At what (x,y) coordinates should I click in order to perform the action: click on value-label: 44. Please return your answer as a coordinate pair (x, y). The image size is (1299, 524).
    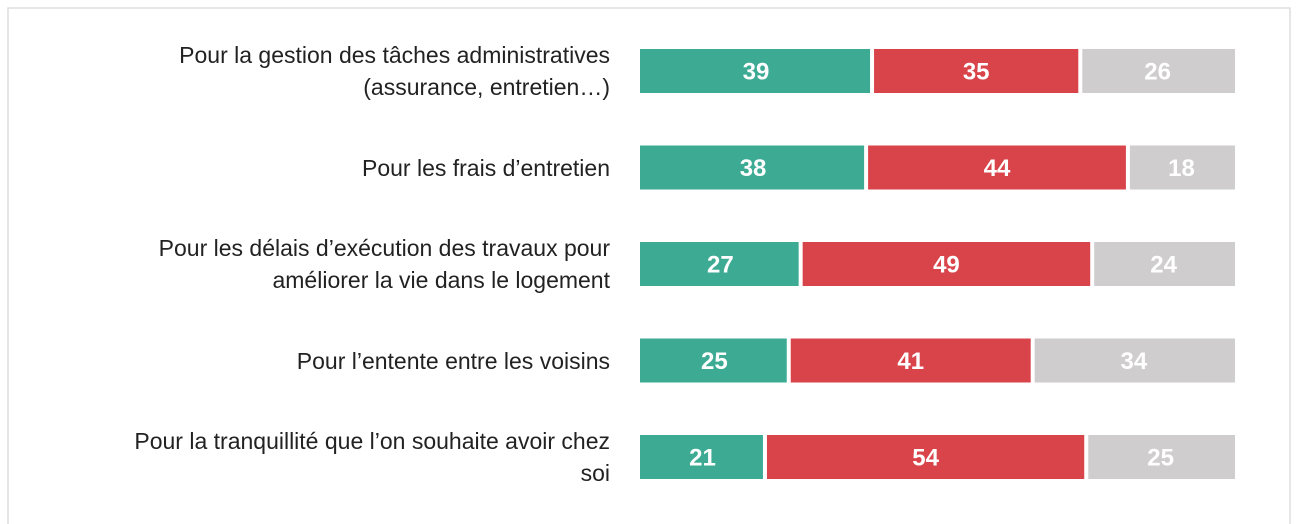
    Looking at the image, I should click on (997, 168).